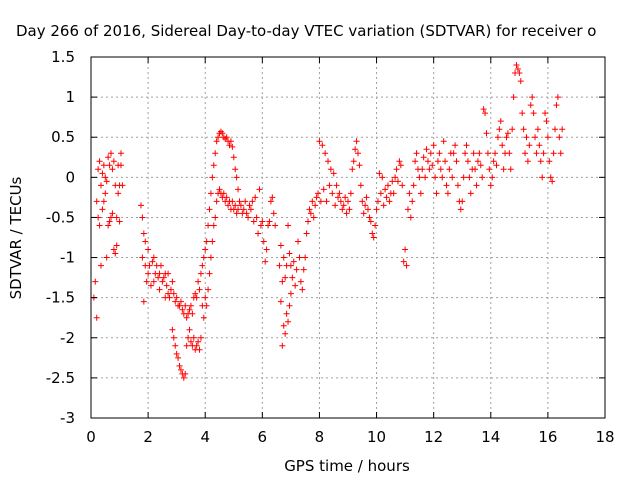 The width and height of the screenshot is (640, 480). I want to click on x-tick-label: 4, so click(205, 437).